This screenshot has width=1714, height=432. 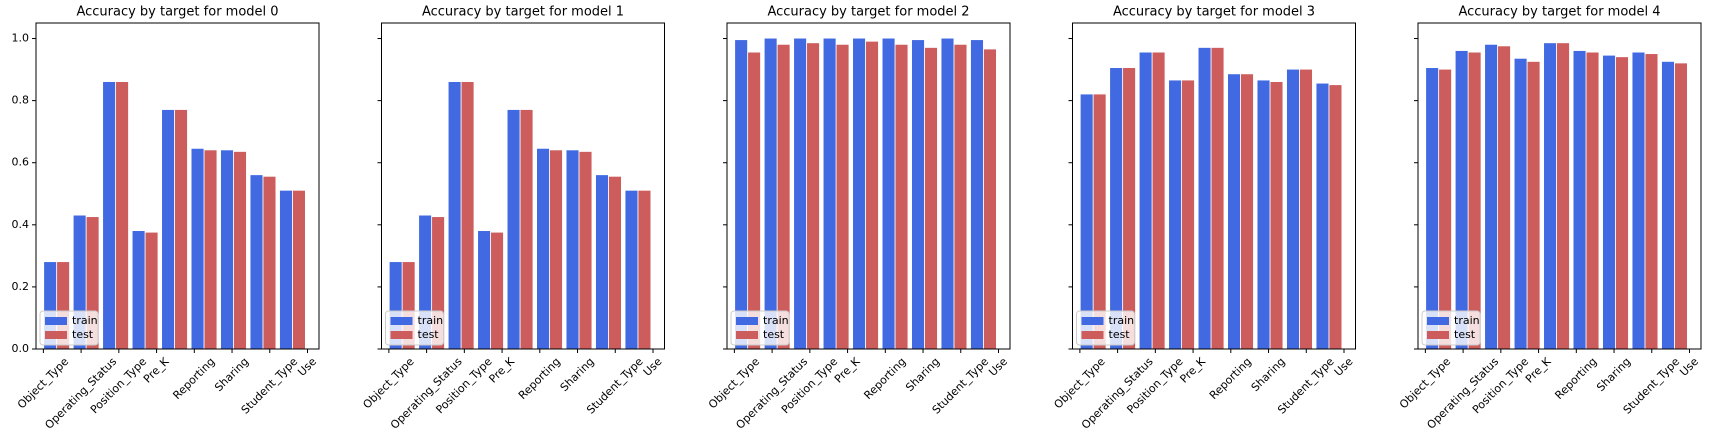 I want to click on y-tick-label: 0.4, so click(x=21, y=224).